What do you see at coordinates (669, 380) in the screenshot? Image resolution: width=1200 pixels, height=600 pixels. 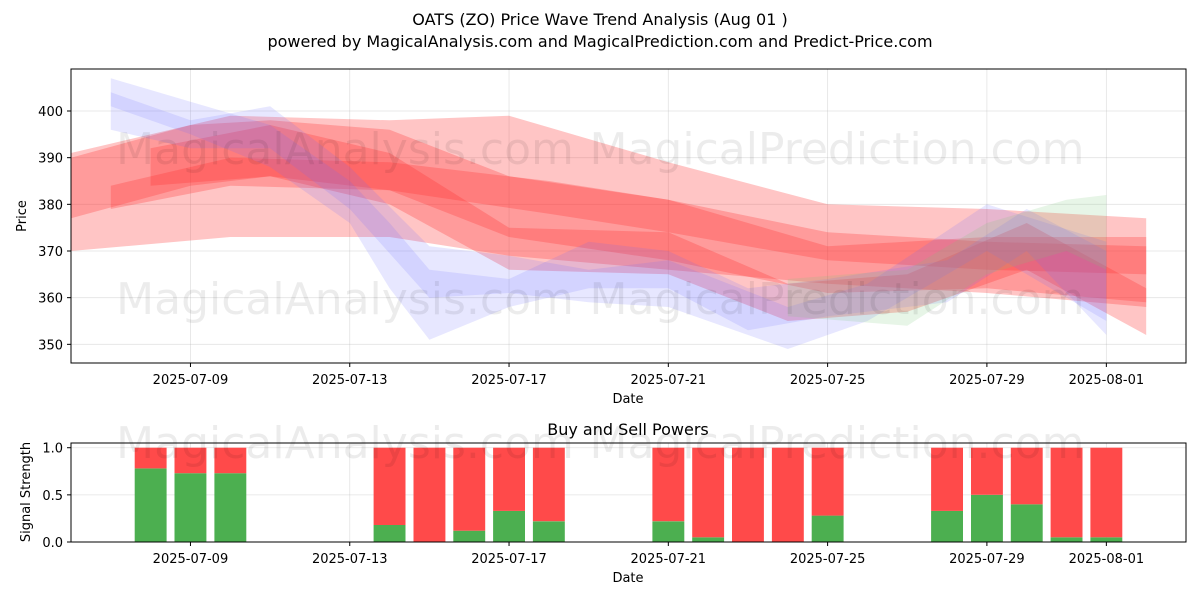 I see `price-x-tick-label: 2025-07-21` at bounding box center [669, 380].